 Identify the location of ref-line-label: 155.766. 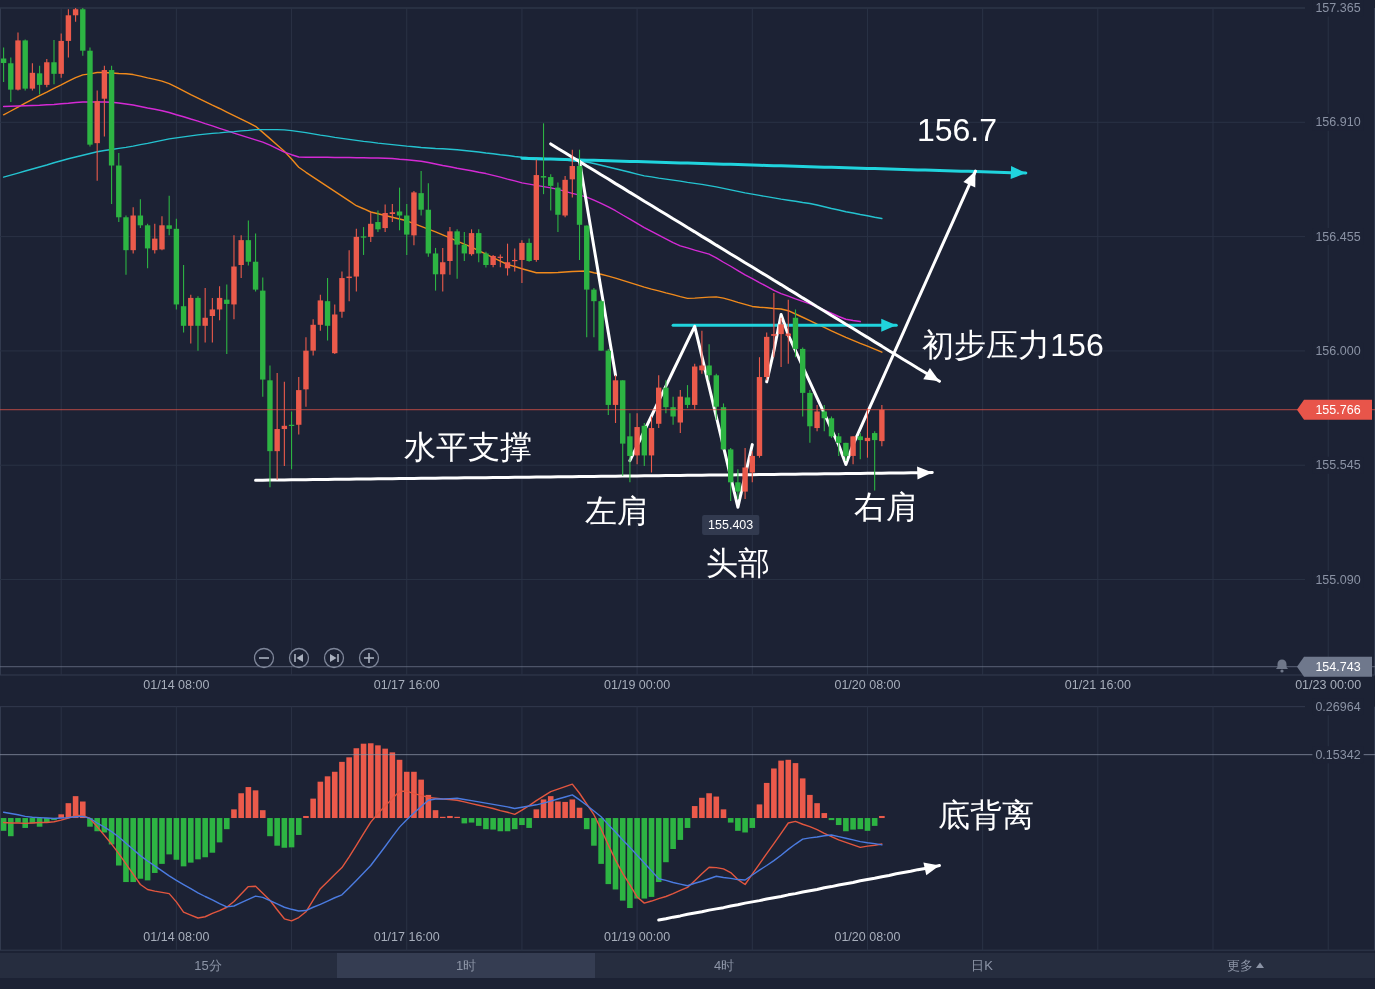
(1338, 409).